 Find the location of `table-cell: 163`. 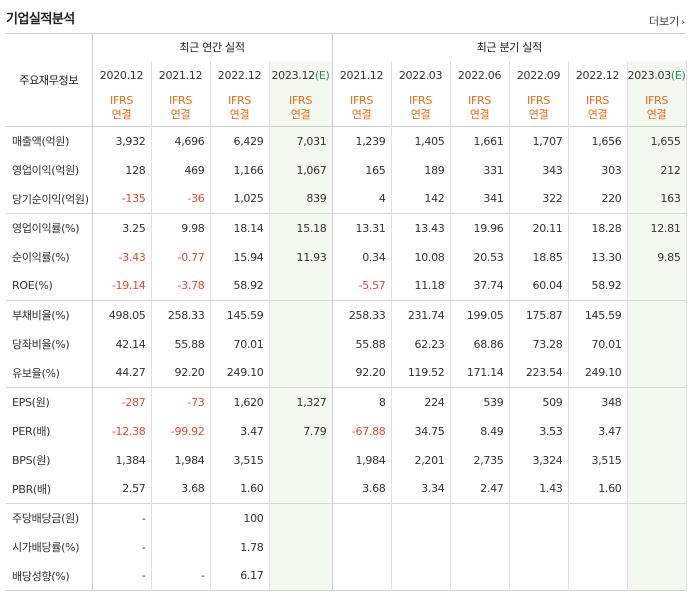

table-cell: 163 is located at coordinates (657, 199).